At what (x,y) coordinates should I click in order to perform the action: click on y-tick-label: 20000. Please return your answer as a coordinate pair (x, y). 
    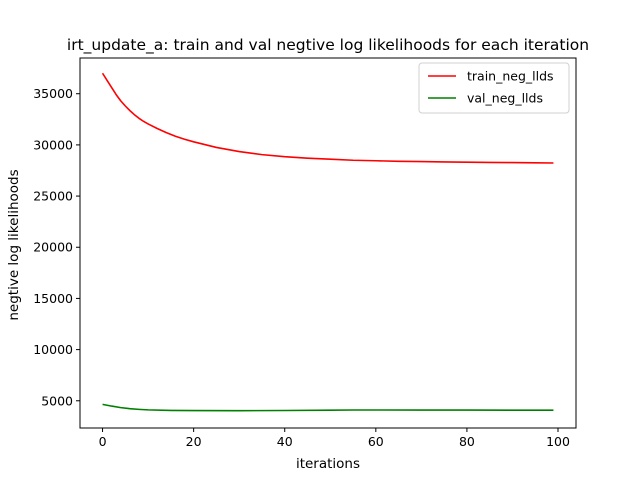
    Looking at the image, I should click on (53, 247).